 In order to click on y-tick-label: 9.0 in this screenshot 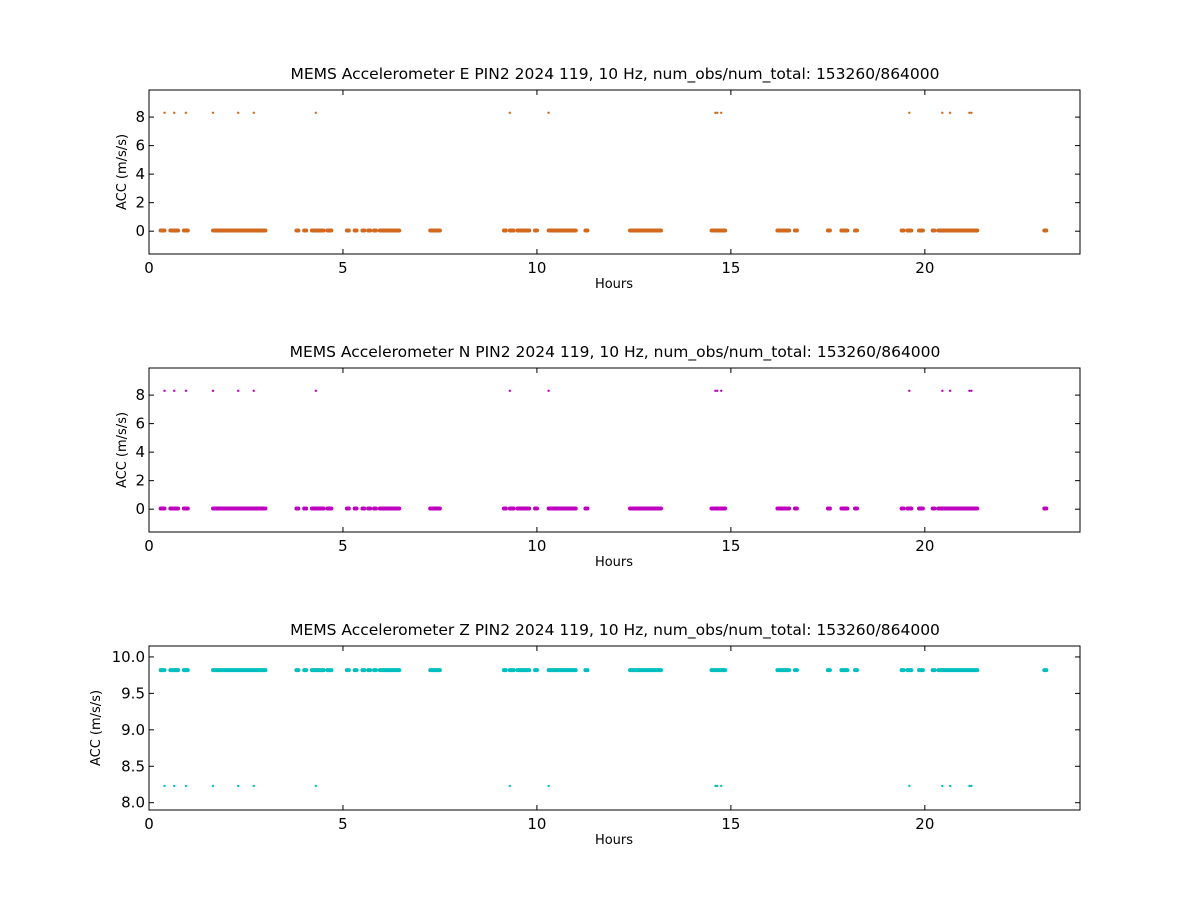, I will do `click(133, 730)`.